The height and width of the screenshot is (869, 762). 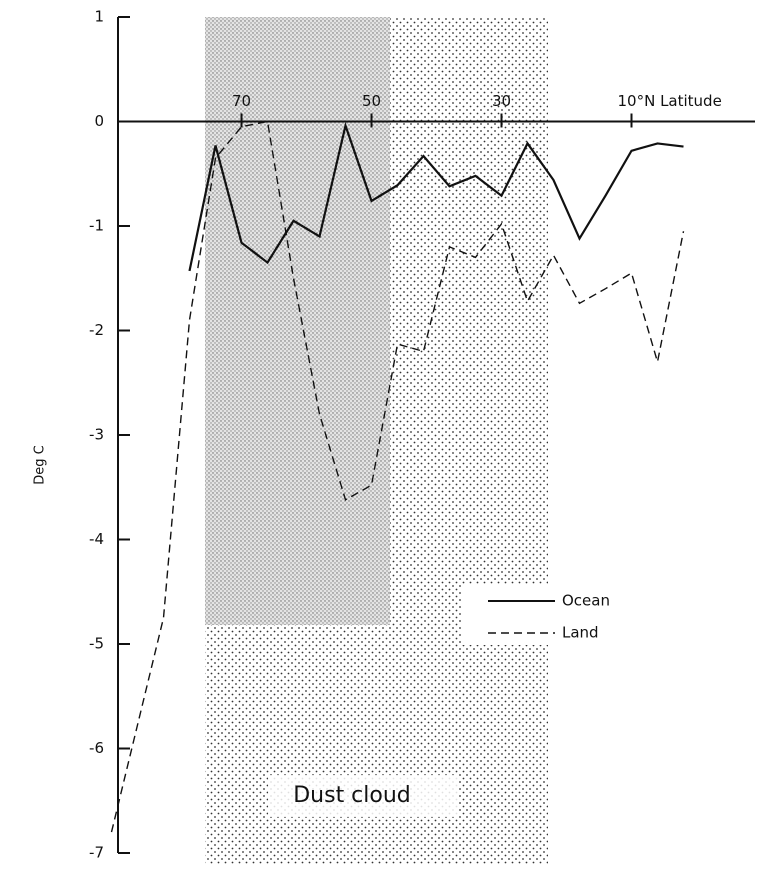 I want to click on y-tick-label: -2, so click(x=96, y=330).